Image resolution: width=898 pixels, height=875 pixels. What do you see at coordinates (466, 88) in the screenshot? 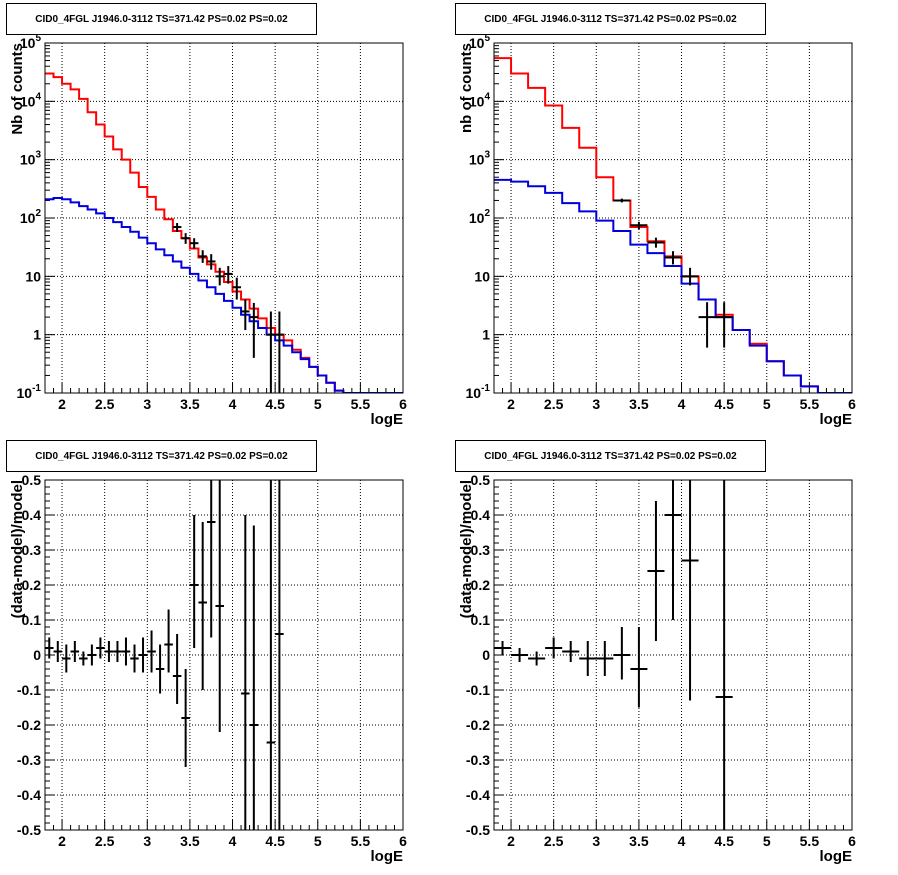
I see `y-axis-label: nb of counts` at bounding box center [466, 88].